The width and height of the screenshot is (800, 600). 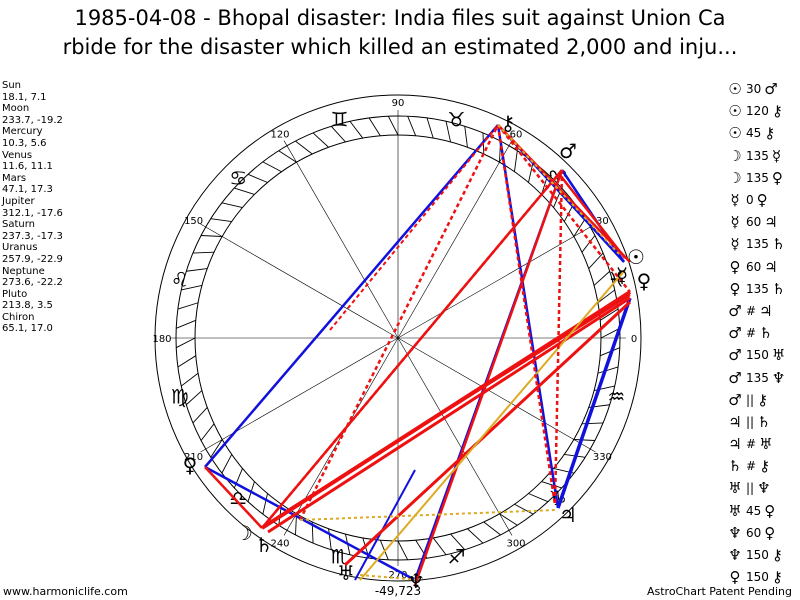 I want to click on degree-label: 90, so click(x=398, y=103).